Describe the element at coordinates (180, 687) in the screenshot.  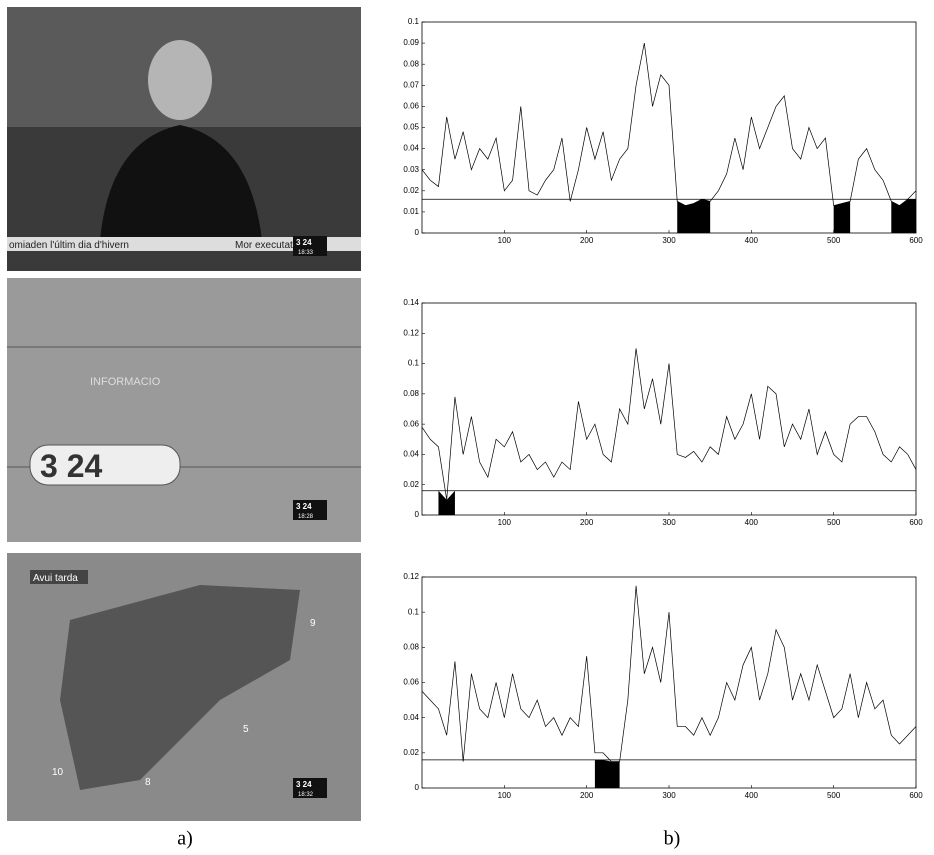
I see `map-land` at that location.